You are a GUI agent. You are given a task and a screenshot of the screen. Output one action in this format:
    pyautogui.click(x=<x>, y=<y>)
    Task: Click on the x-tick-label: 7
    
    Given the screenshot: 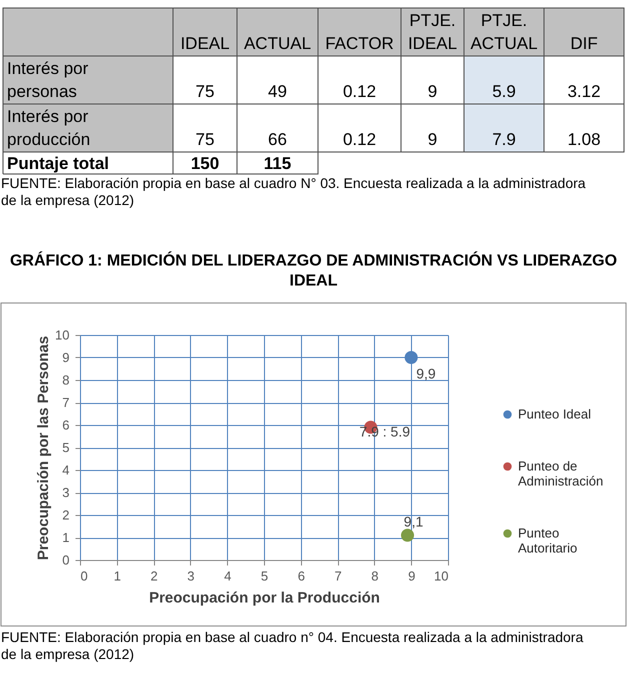 What is the action you would take?
    pyautogui.click(x=338, y=576)
    